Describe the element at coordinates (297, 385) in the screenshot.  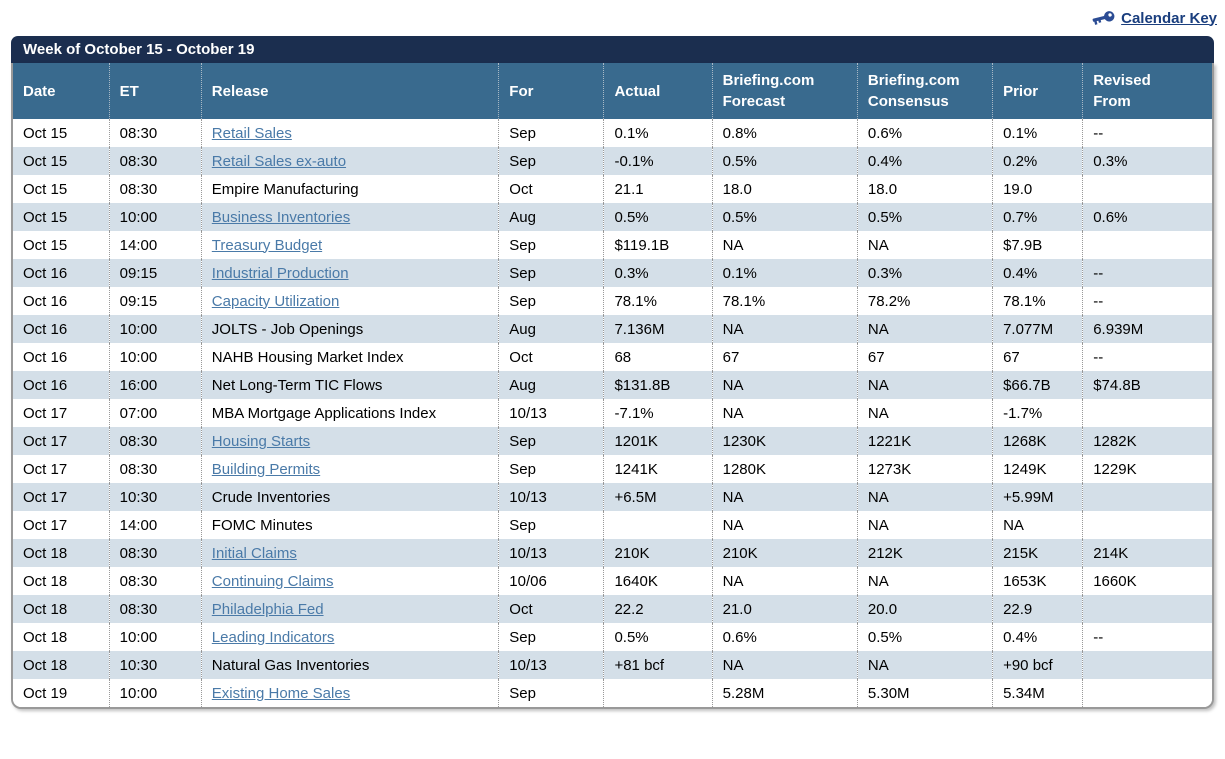
I see `release-text: Net Long-Term TIC Flows` at that location.